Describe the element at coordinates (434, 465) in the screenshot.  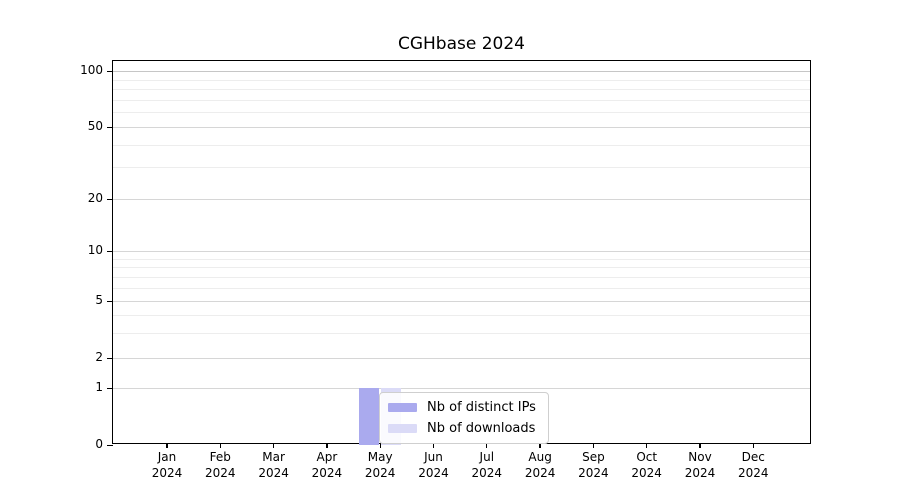
I see `x-tick-label: Jun 2024` at that location.